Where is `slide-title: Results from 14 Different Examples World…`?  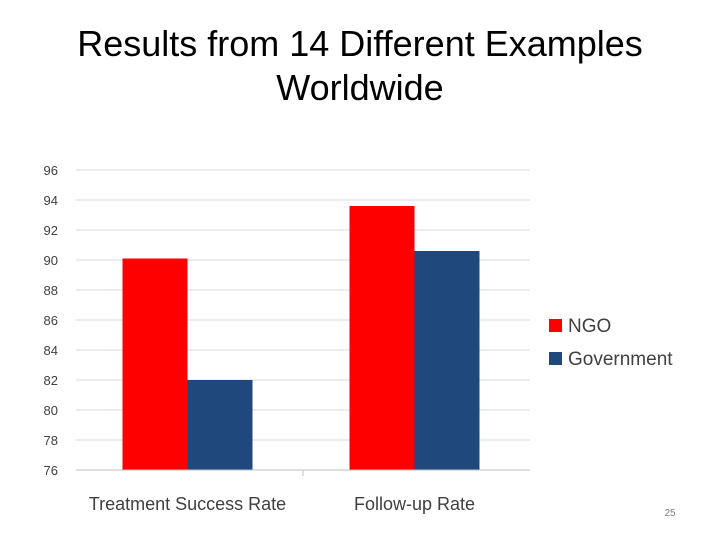 slide-title: Results from 14 Different Examples World… is located at coordinates (360, 66).